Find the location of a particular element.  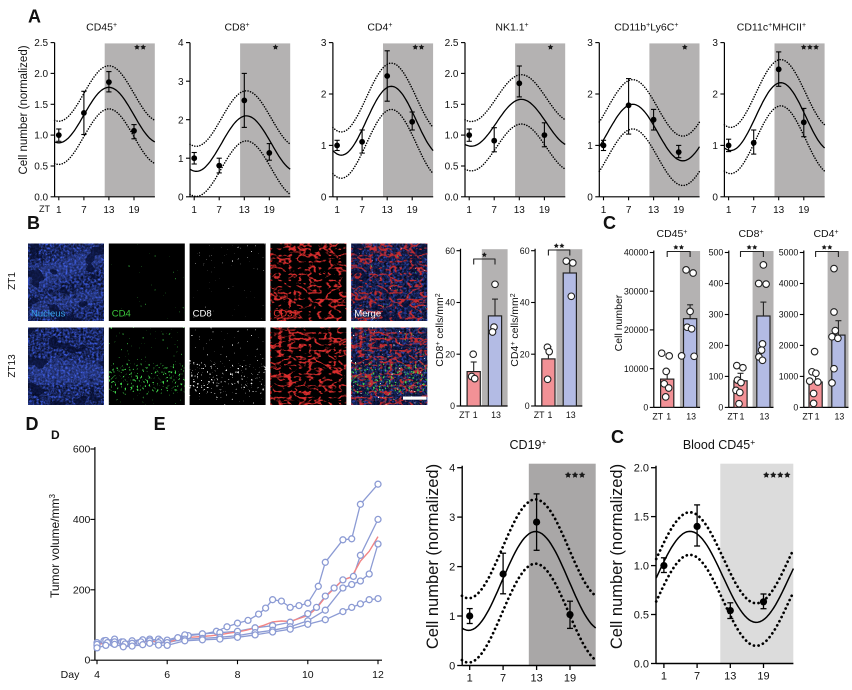

svg-text: Cell number is located at coordinates (619, 322).